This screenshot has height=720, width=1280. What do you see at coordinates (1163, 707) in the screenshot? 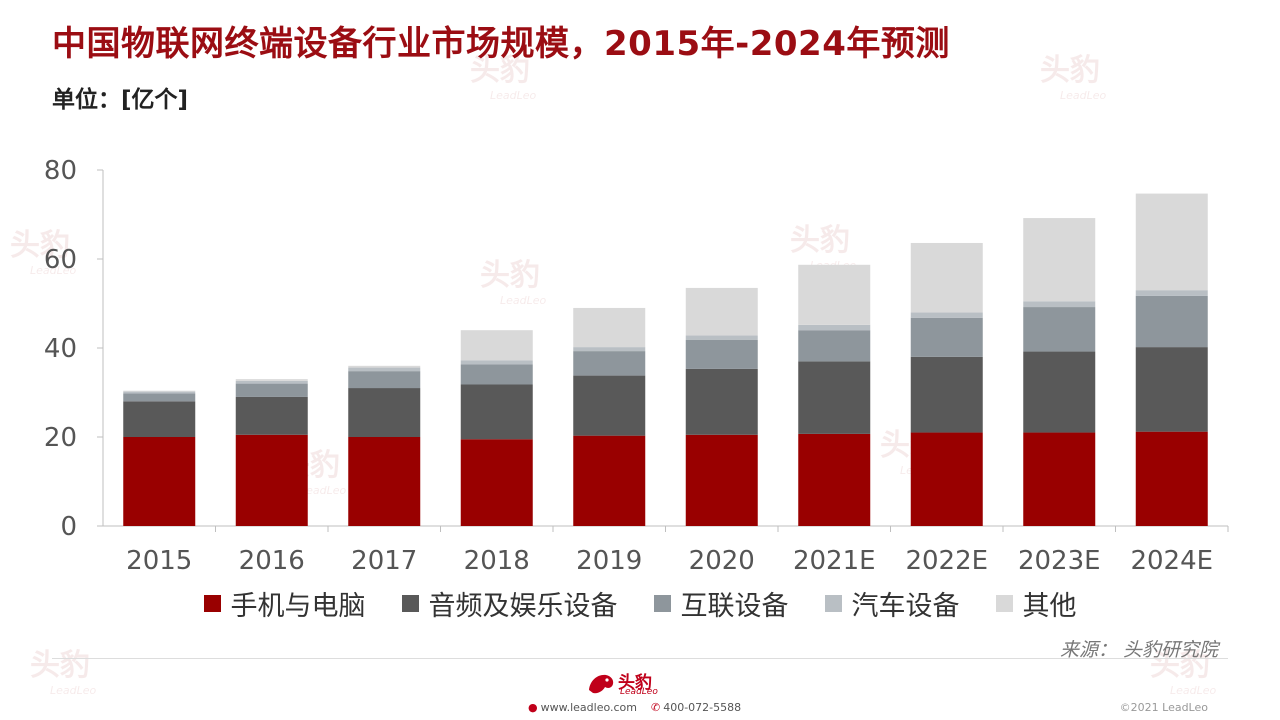
I see `copyright: ©2021 LeadLeo` at bounding box center [1163, 707].